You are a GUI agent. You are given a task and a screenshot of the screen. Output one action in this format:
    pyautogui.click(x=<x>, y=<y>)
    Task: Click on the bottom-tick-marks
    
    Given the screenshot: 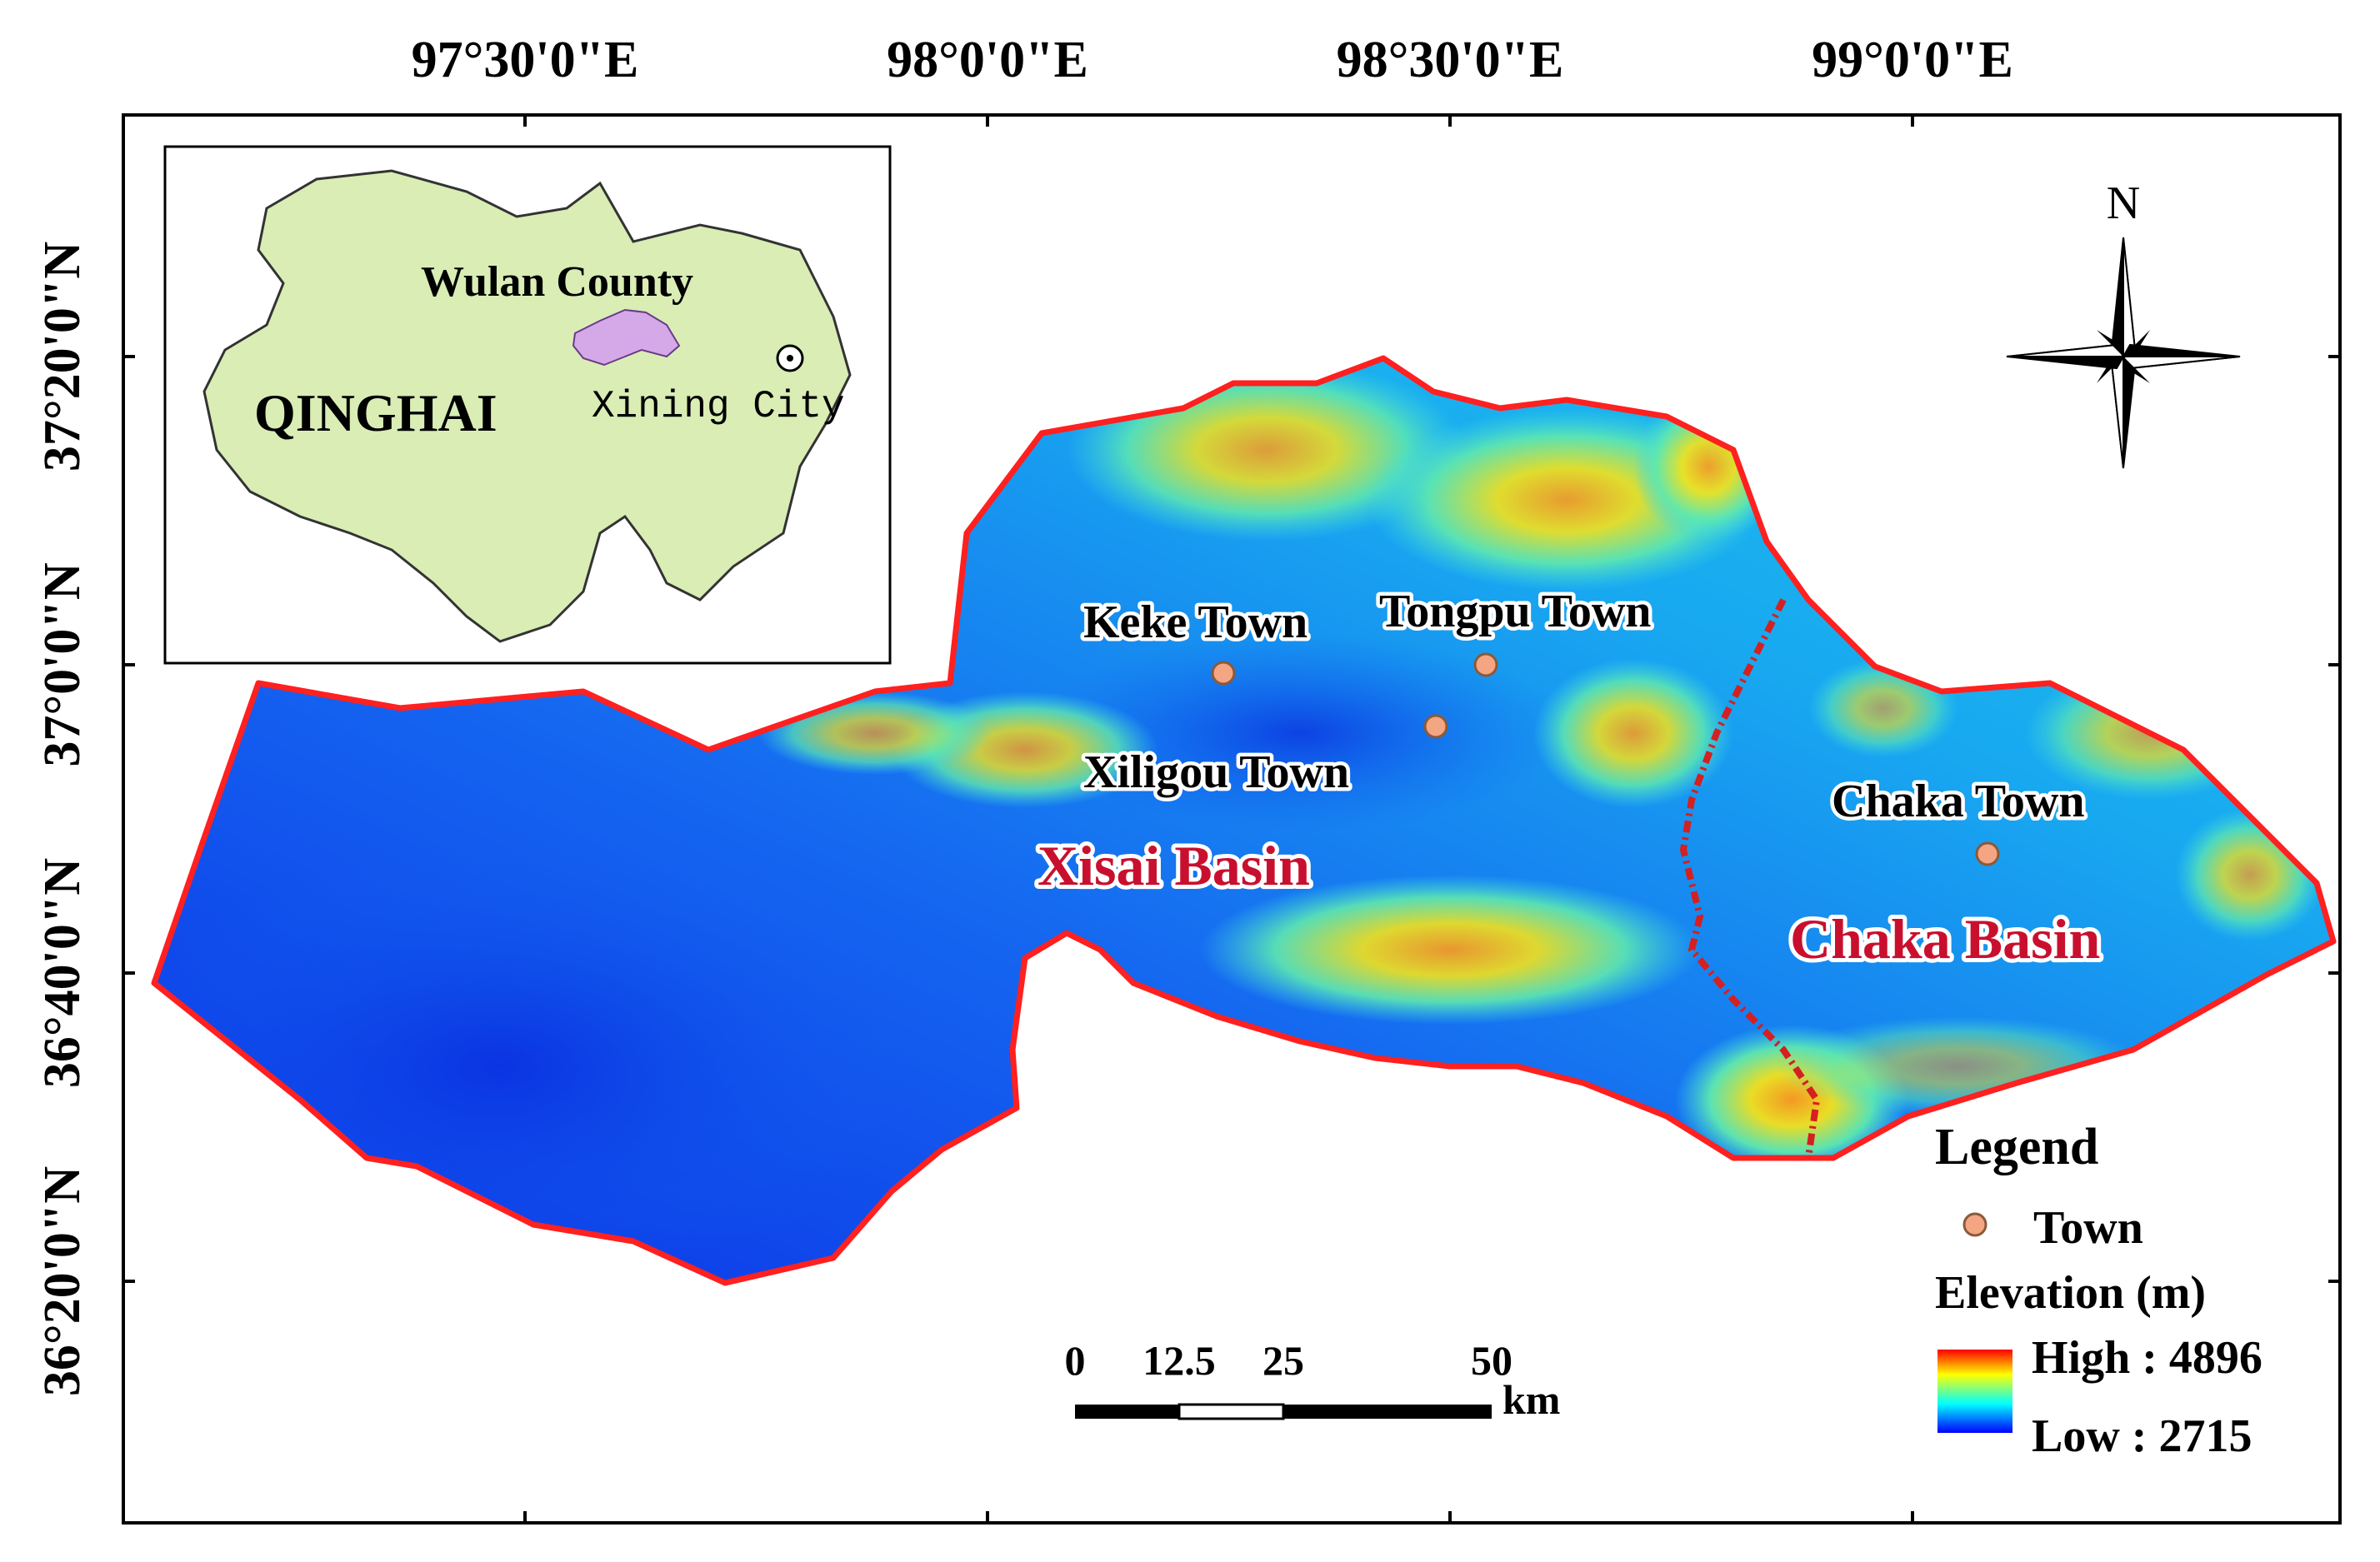 What is the action you would take?
    pyautogui.click(x=1218, y=1517)
    